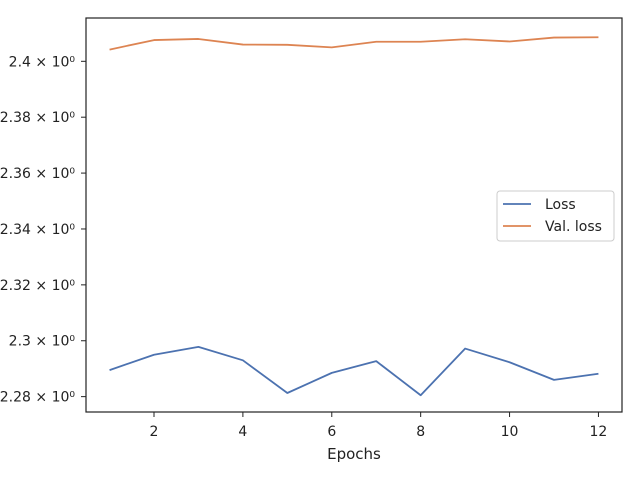 Image resolution: width=640 pixels, height=480 pixels. What do you see at coordinates (331, 432) in the screenshot?
I see `x-tick-label: 6` at bounding box center [331, 432].